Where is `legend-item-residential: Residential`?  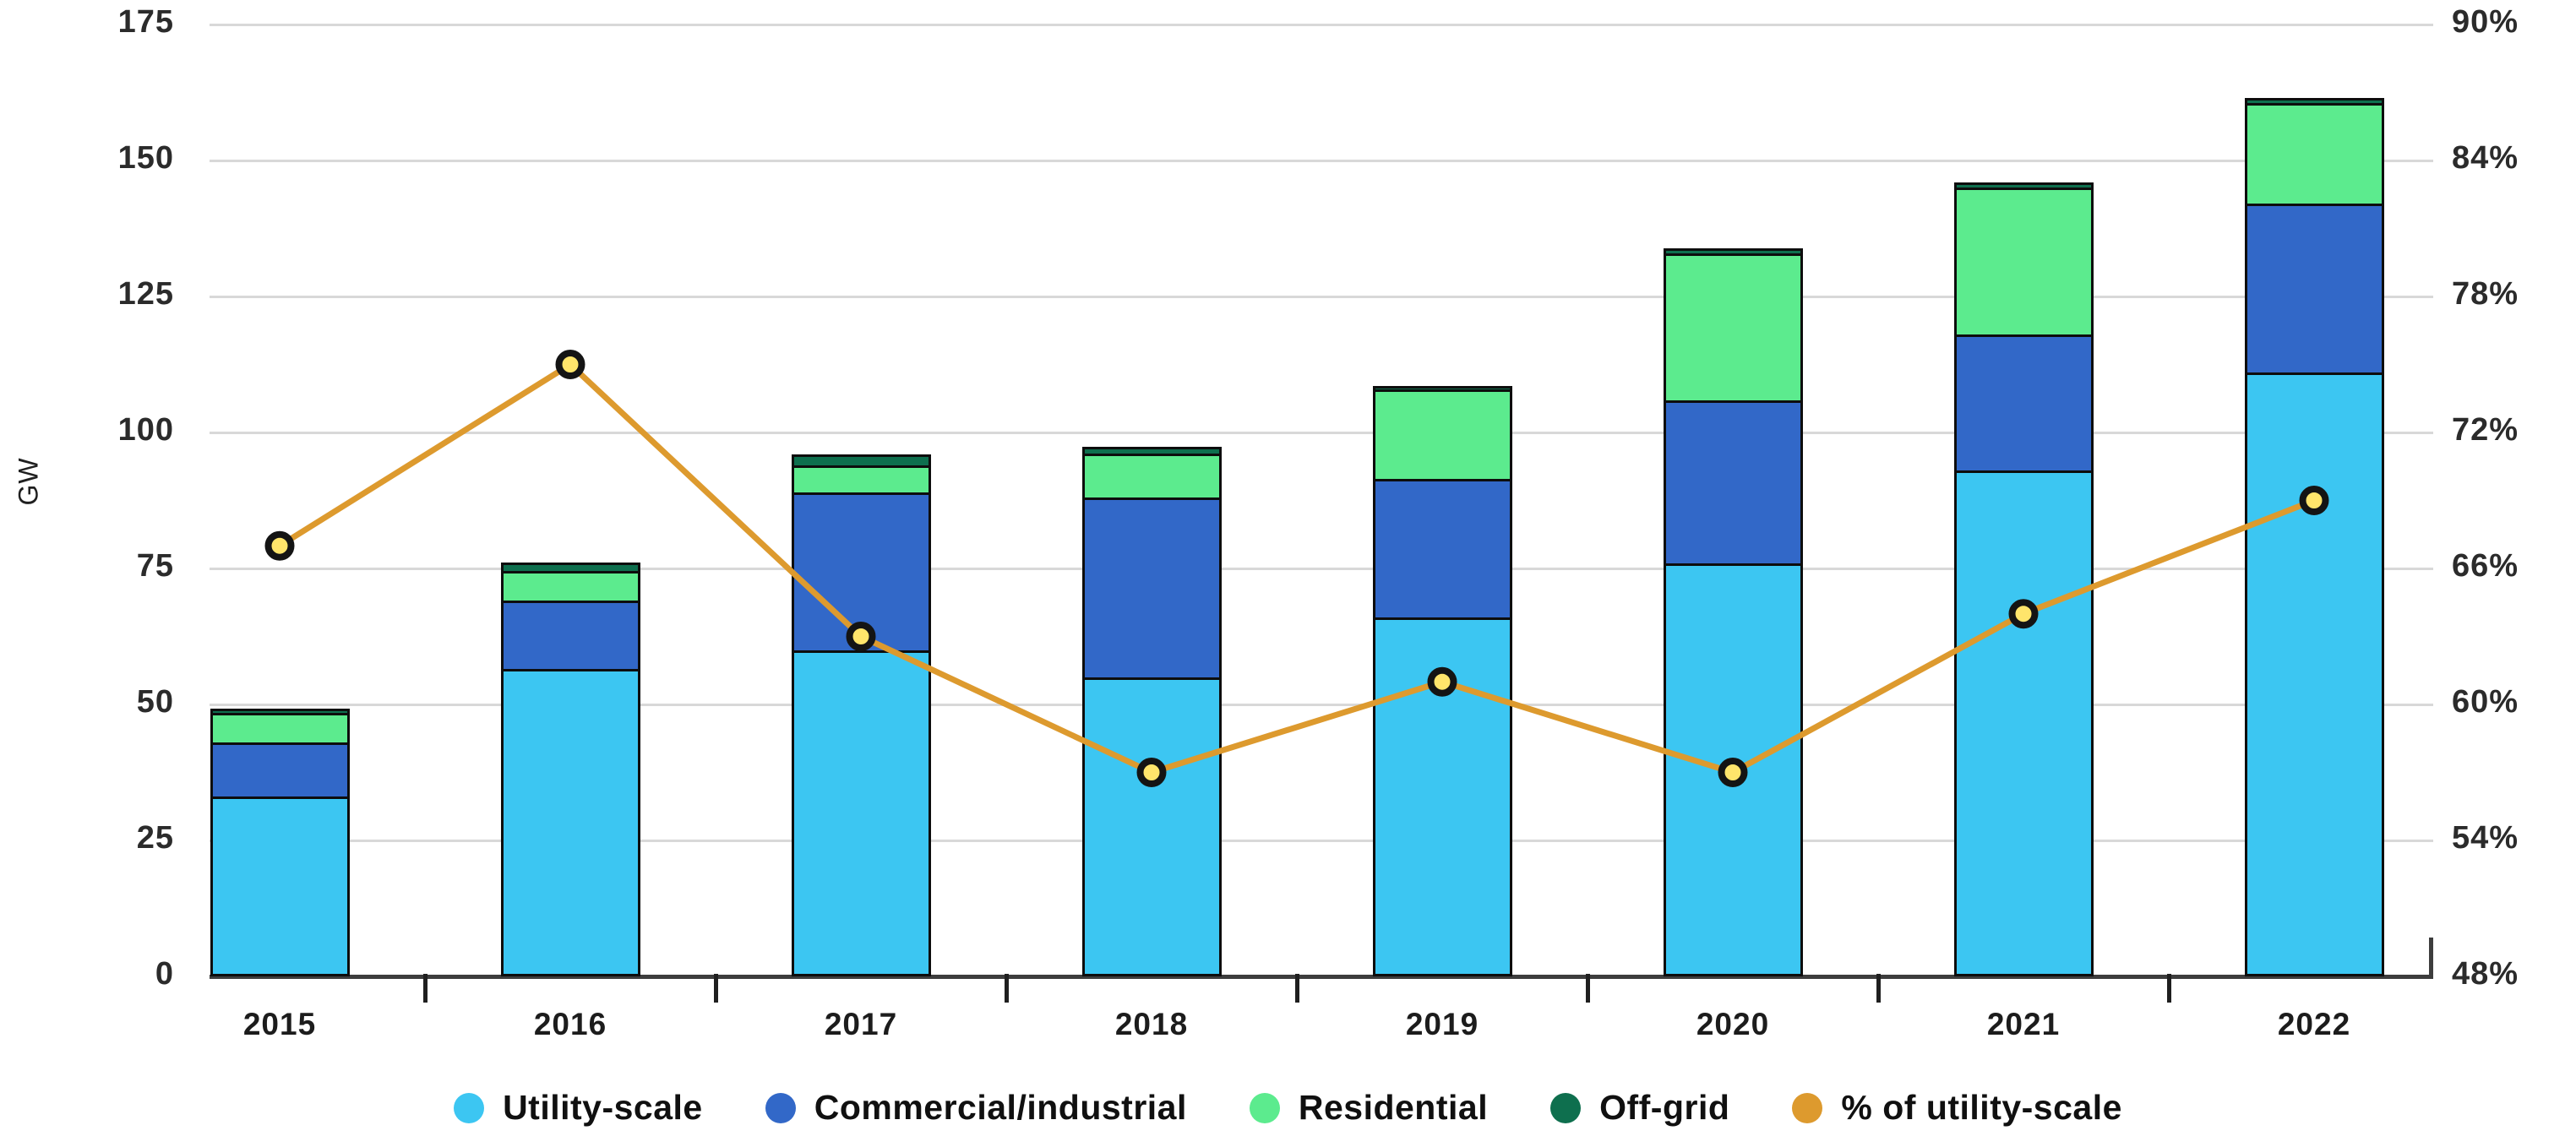 legend-item-residential: Residential is located at coordinates (1369, 1108).